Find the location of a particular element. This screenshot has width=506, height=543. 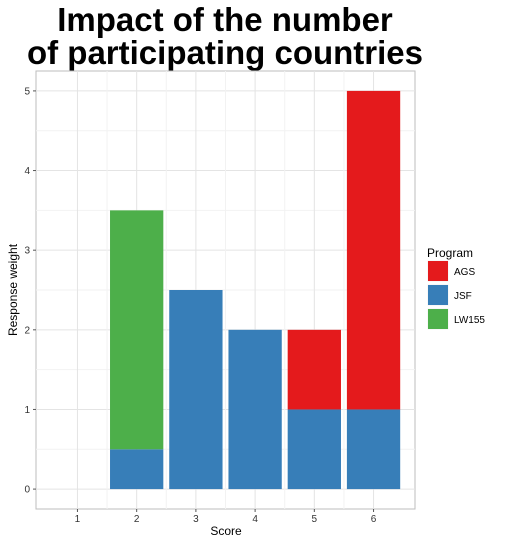

legend-label-jsf: JSF is located at coordinates (463, 296).